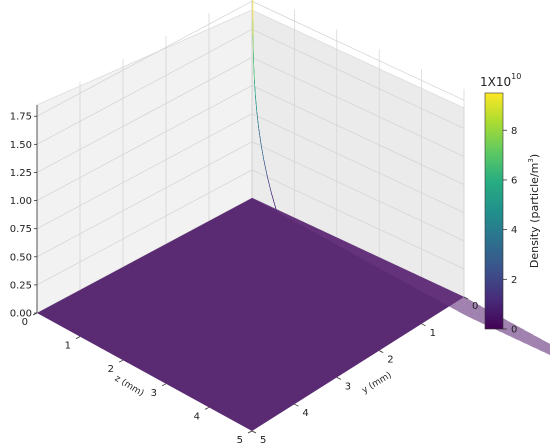 This screenshot has width=550, height=447. Describe the element at coordinates (21, 229) in the screenshot. I see `value-tick-label: 0.75` at that location.